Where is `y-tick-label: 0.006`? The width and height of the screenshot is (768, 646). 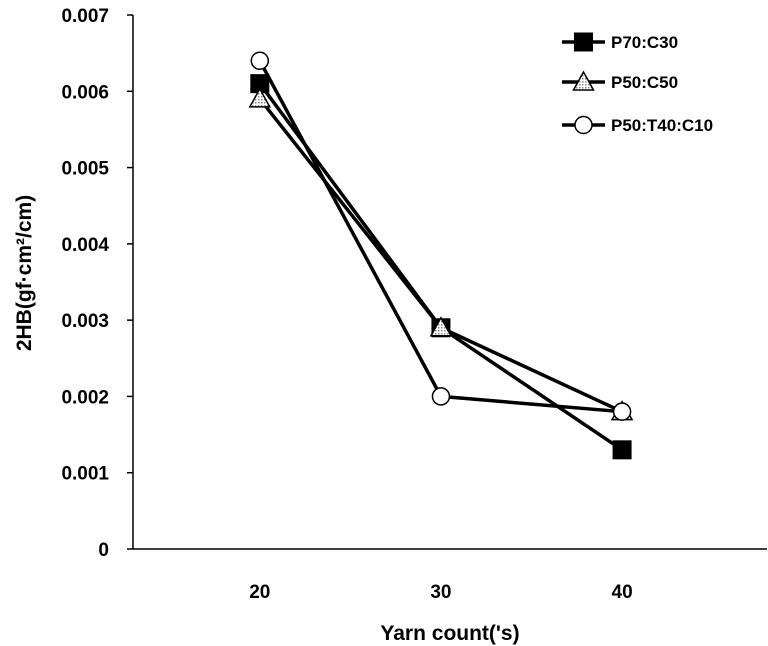 y-tick-label: 0.006 is located at coordinates (85, 92).